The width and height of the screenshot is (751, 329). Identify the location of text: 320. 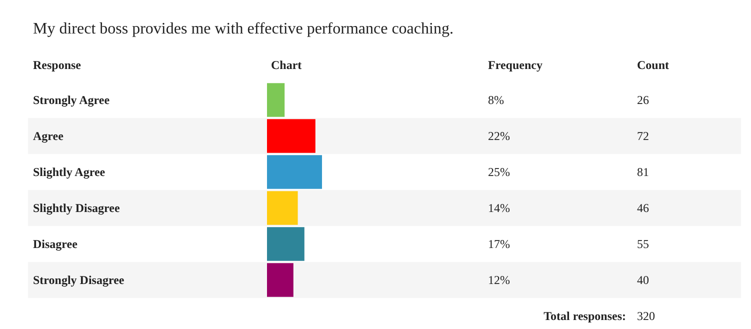
(646, 316).